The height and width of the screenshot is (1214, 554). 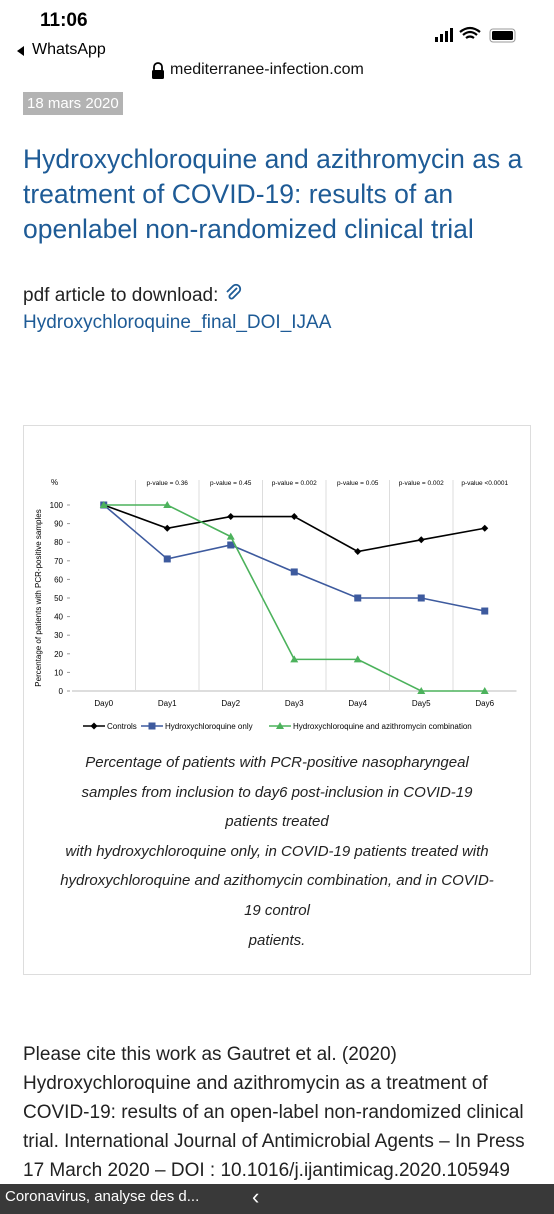 I want to click on y-unit: %, so click(x=54, y=482).